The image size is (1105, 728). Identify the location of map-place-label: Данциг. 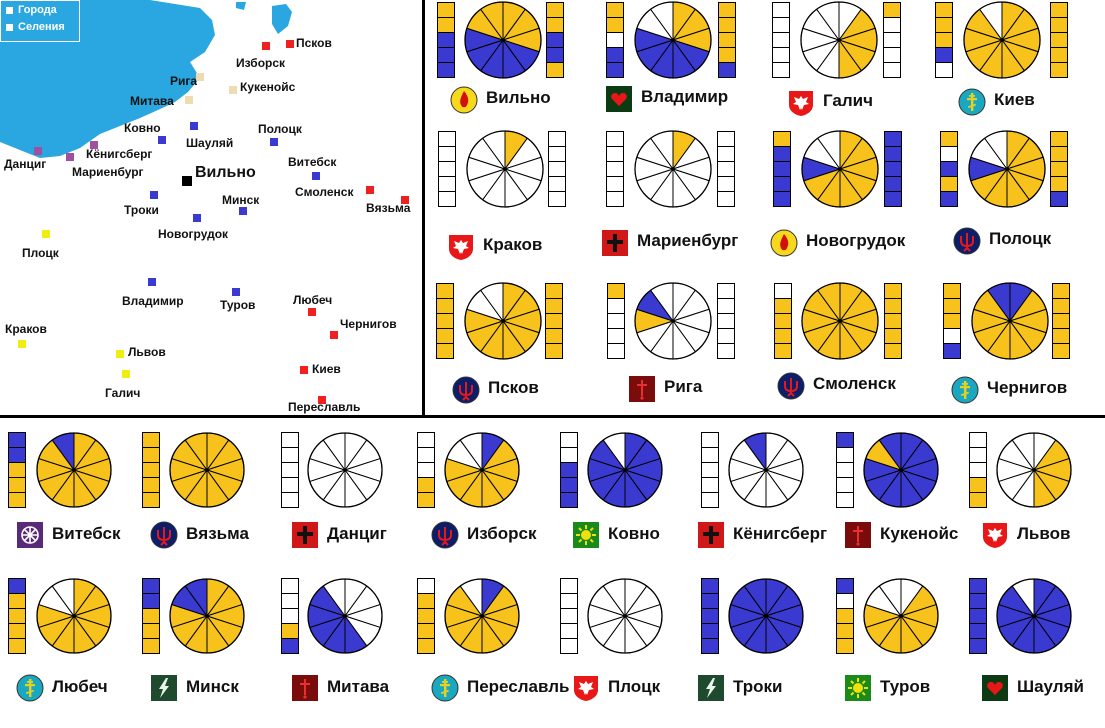
(25, 164).